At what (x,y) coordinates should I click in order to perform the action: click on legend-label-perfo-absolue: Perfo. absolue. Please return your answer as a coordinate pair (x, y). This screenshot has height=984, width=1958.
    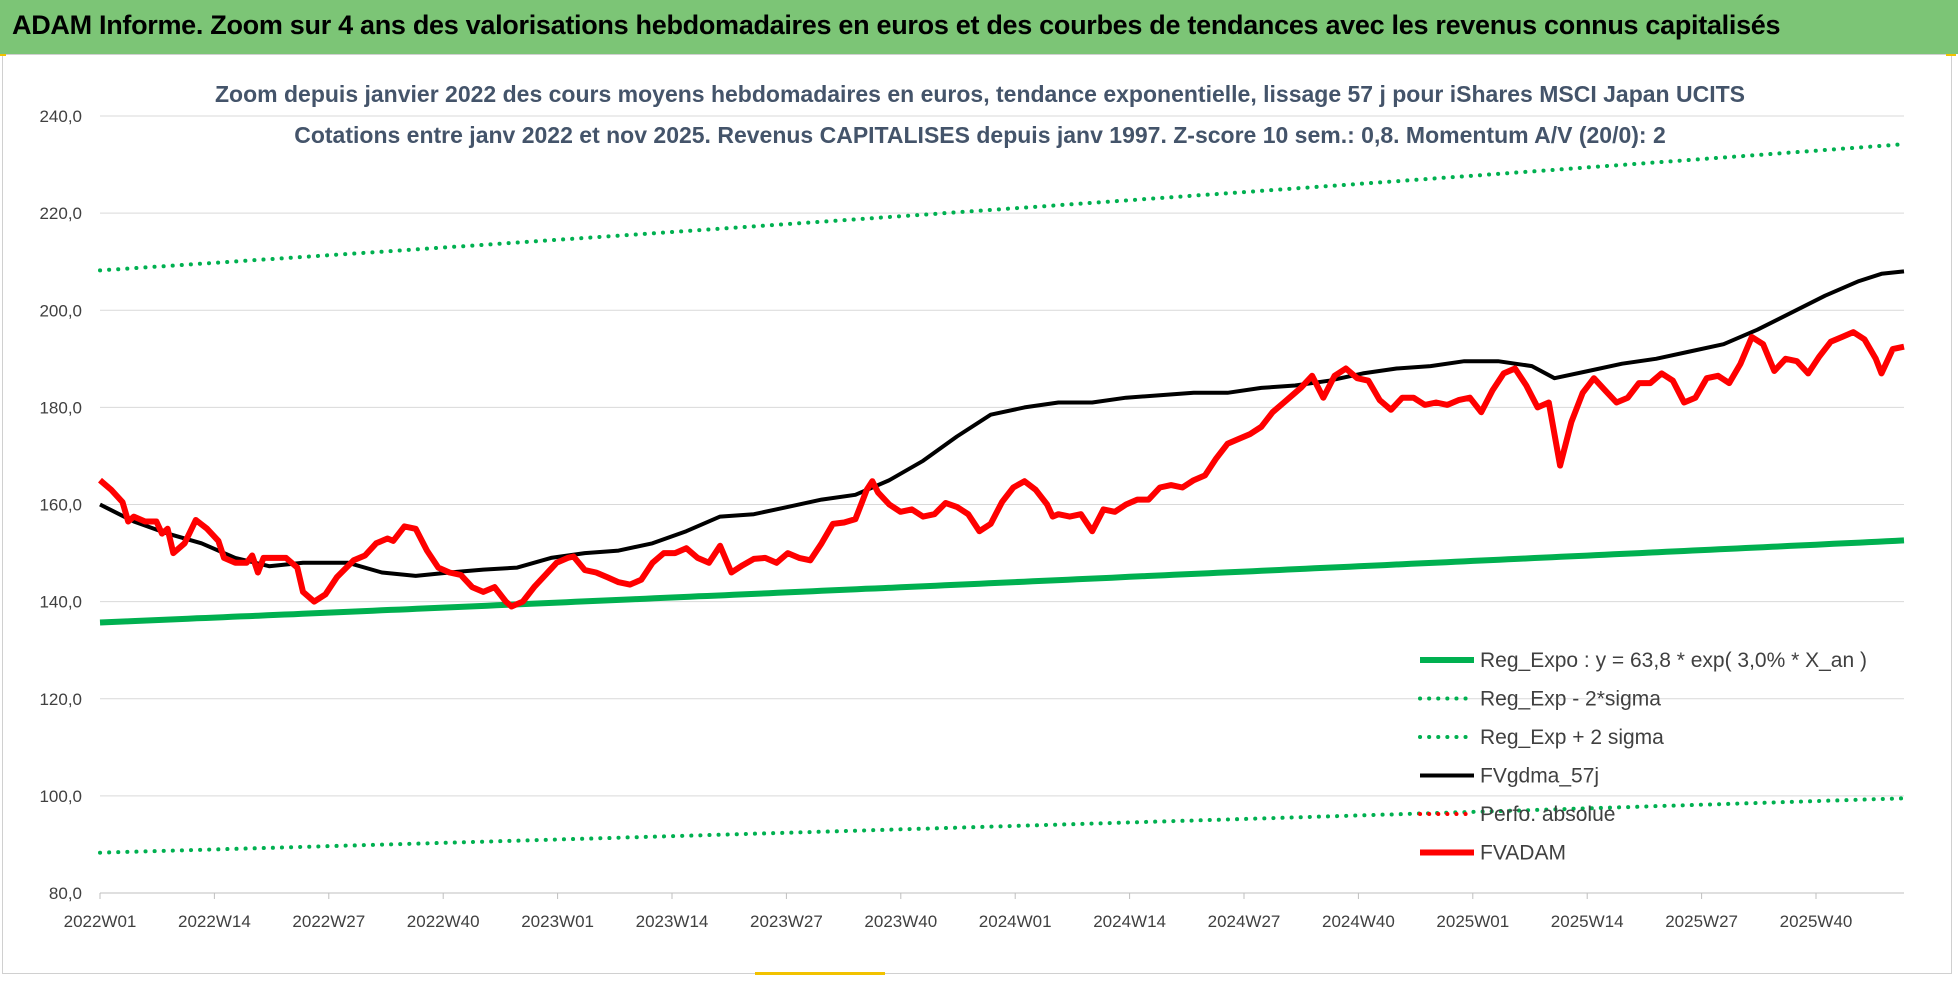
    Looking at the image, I should click on (1547, 814).